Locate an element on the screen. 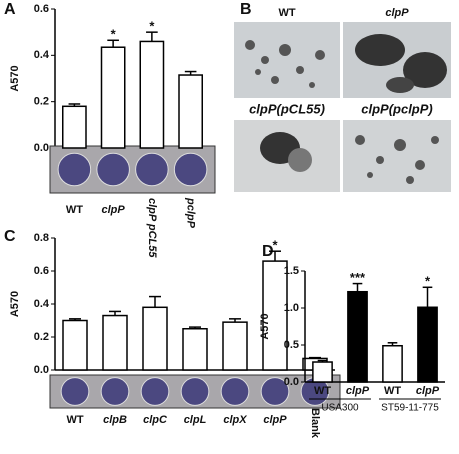  y-tick-label: 1.5 is located at coordinates (291, 271).